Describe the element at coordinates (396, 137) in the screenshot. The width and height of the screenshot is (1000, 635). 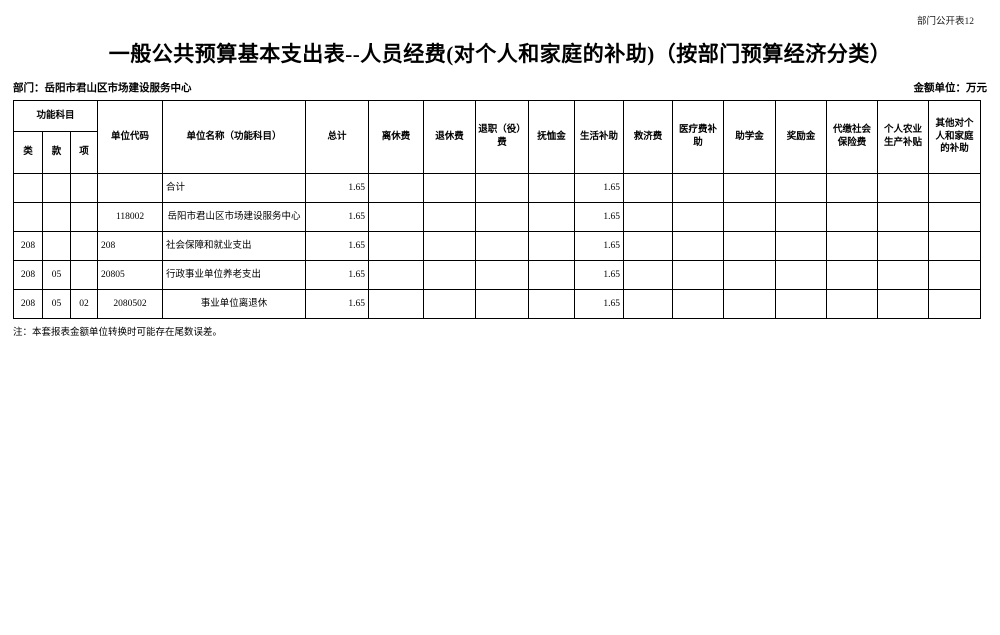
I see `header-lixiufei: 离休费` at that location.